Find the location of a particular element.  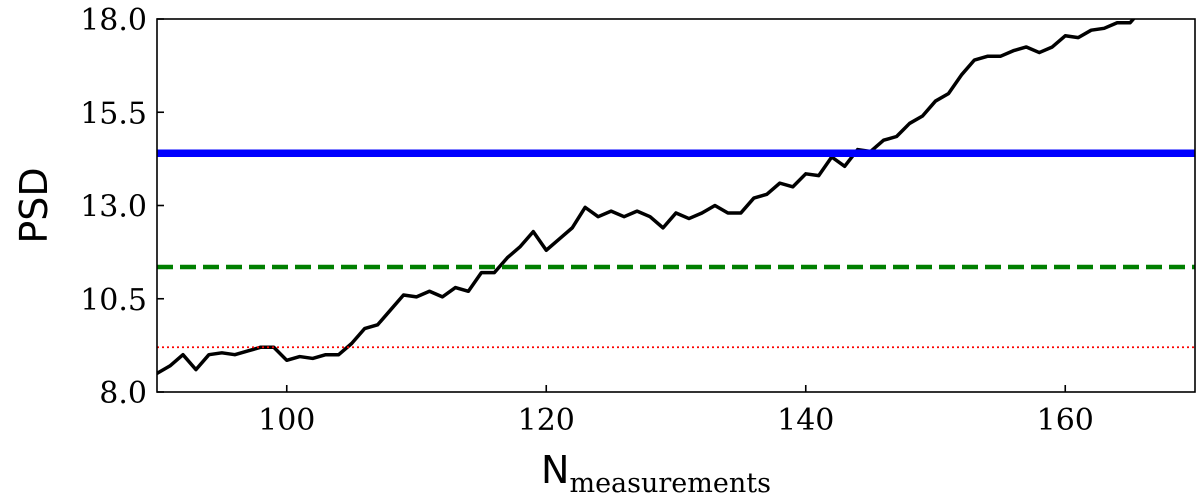

x-axis-label: Nmeasurements is located at coordinates (656, 473).